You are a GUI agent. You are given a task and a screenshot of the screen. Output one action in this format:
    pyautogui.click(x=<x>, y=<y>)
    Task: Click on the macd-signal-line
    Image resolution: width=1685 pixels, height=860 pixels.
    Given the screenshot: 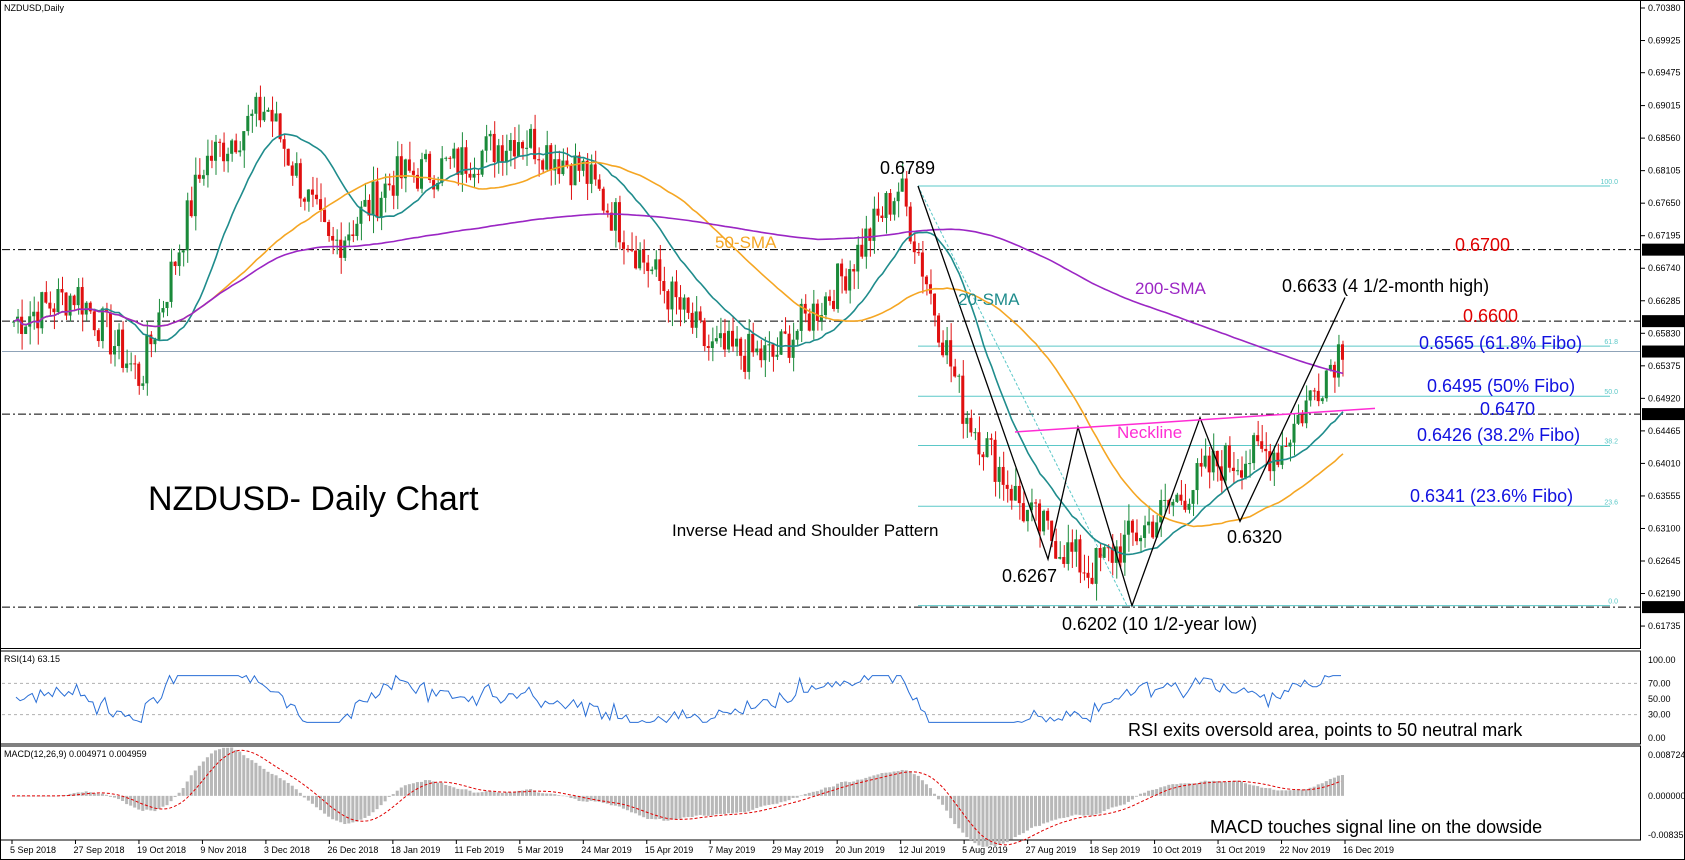 What is the action you would take?
    pyautogui.click(x=677, y=797)
    